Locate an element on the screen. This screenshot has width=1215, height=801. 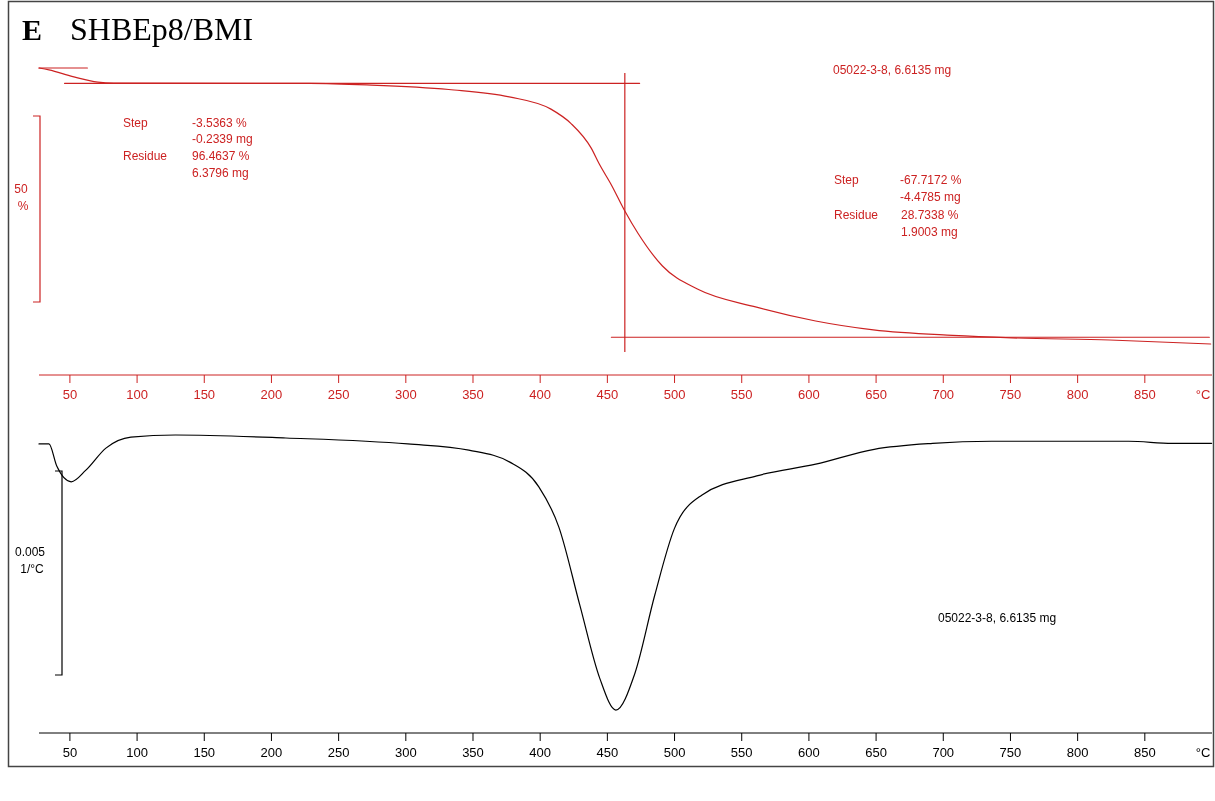
annotation: -67.7172 % is located at coordinates (931, 180).